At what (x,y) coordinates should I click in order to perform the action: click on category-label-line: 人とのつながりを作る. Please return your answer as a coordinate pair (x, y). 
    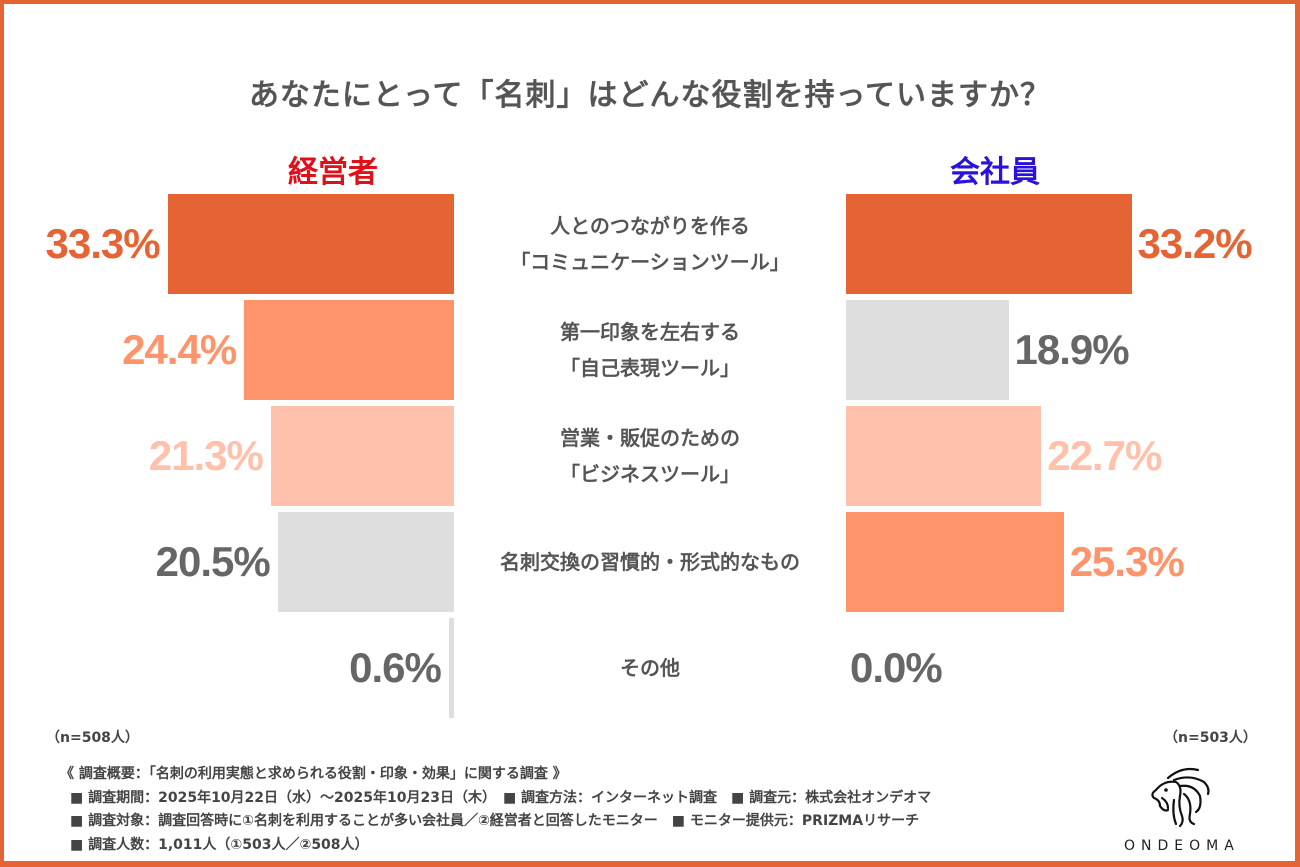
    Looking at the image, I should click on (650, 226).